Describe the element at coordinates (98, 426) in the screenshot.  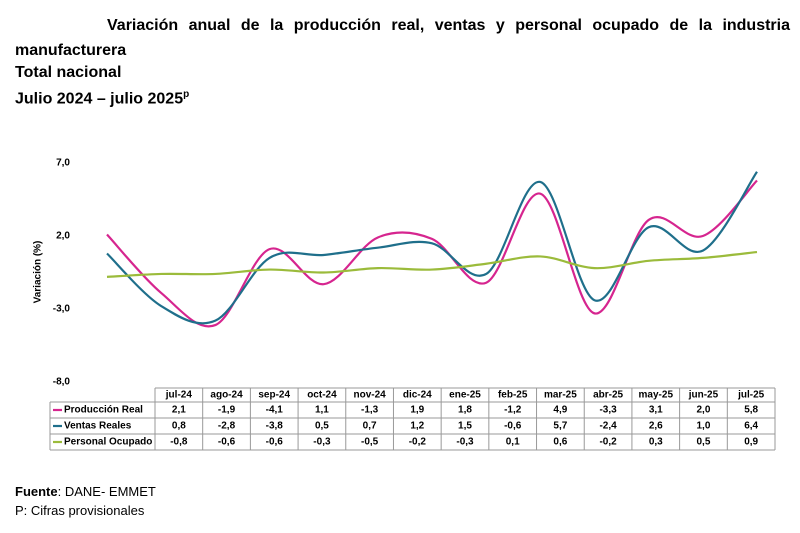
I see `legend-label: Ventas Reales` at that location.